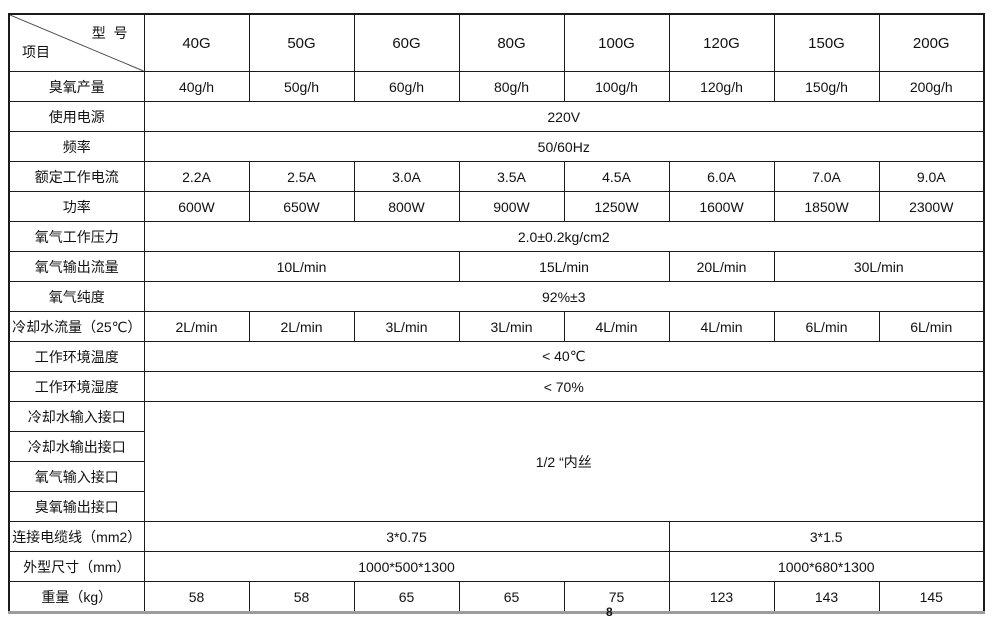 This screenshot has height=619, width=993. What do you see at coordinates (406, 86) in the screenshot?
I see `spec-cell: 60g/h` at bounding box center [406, 86].